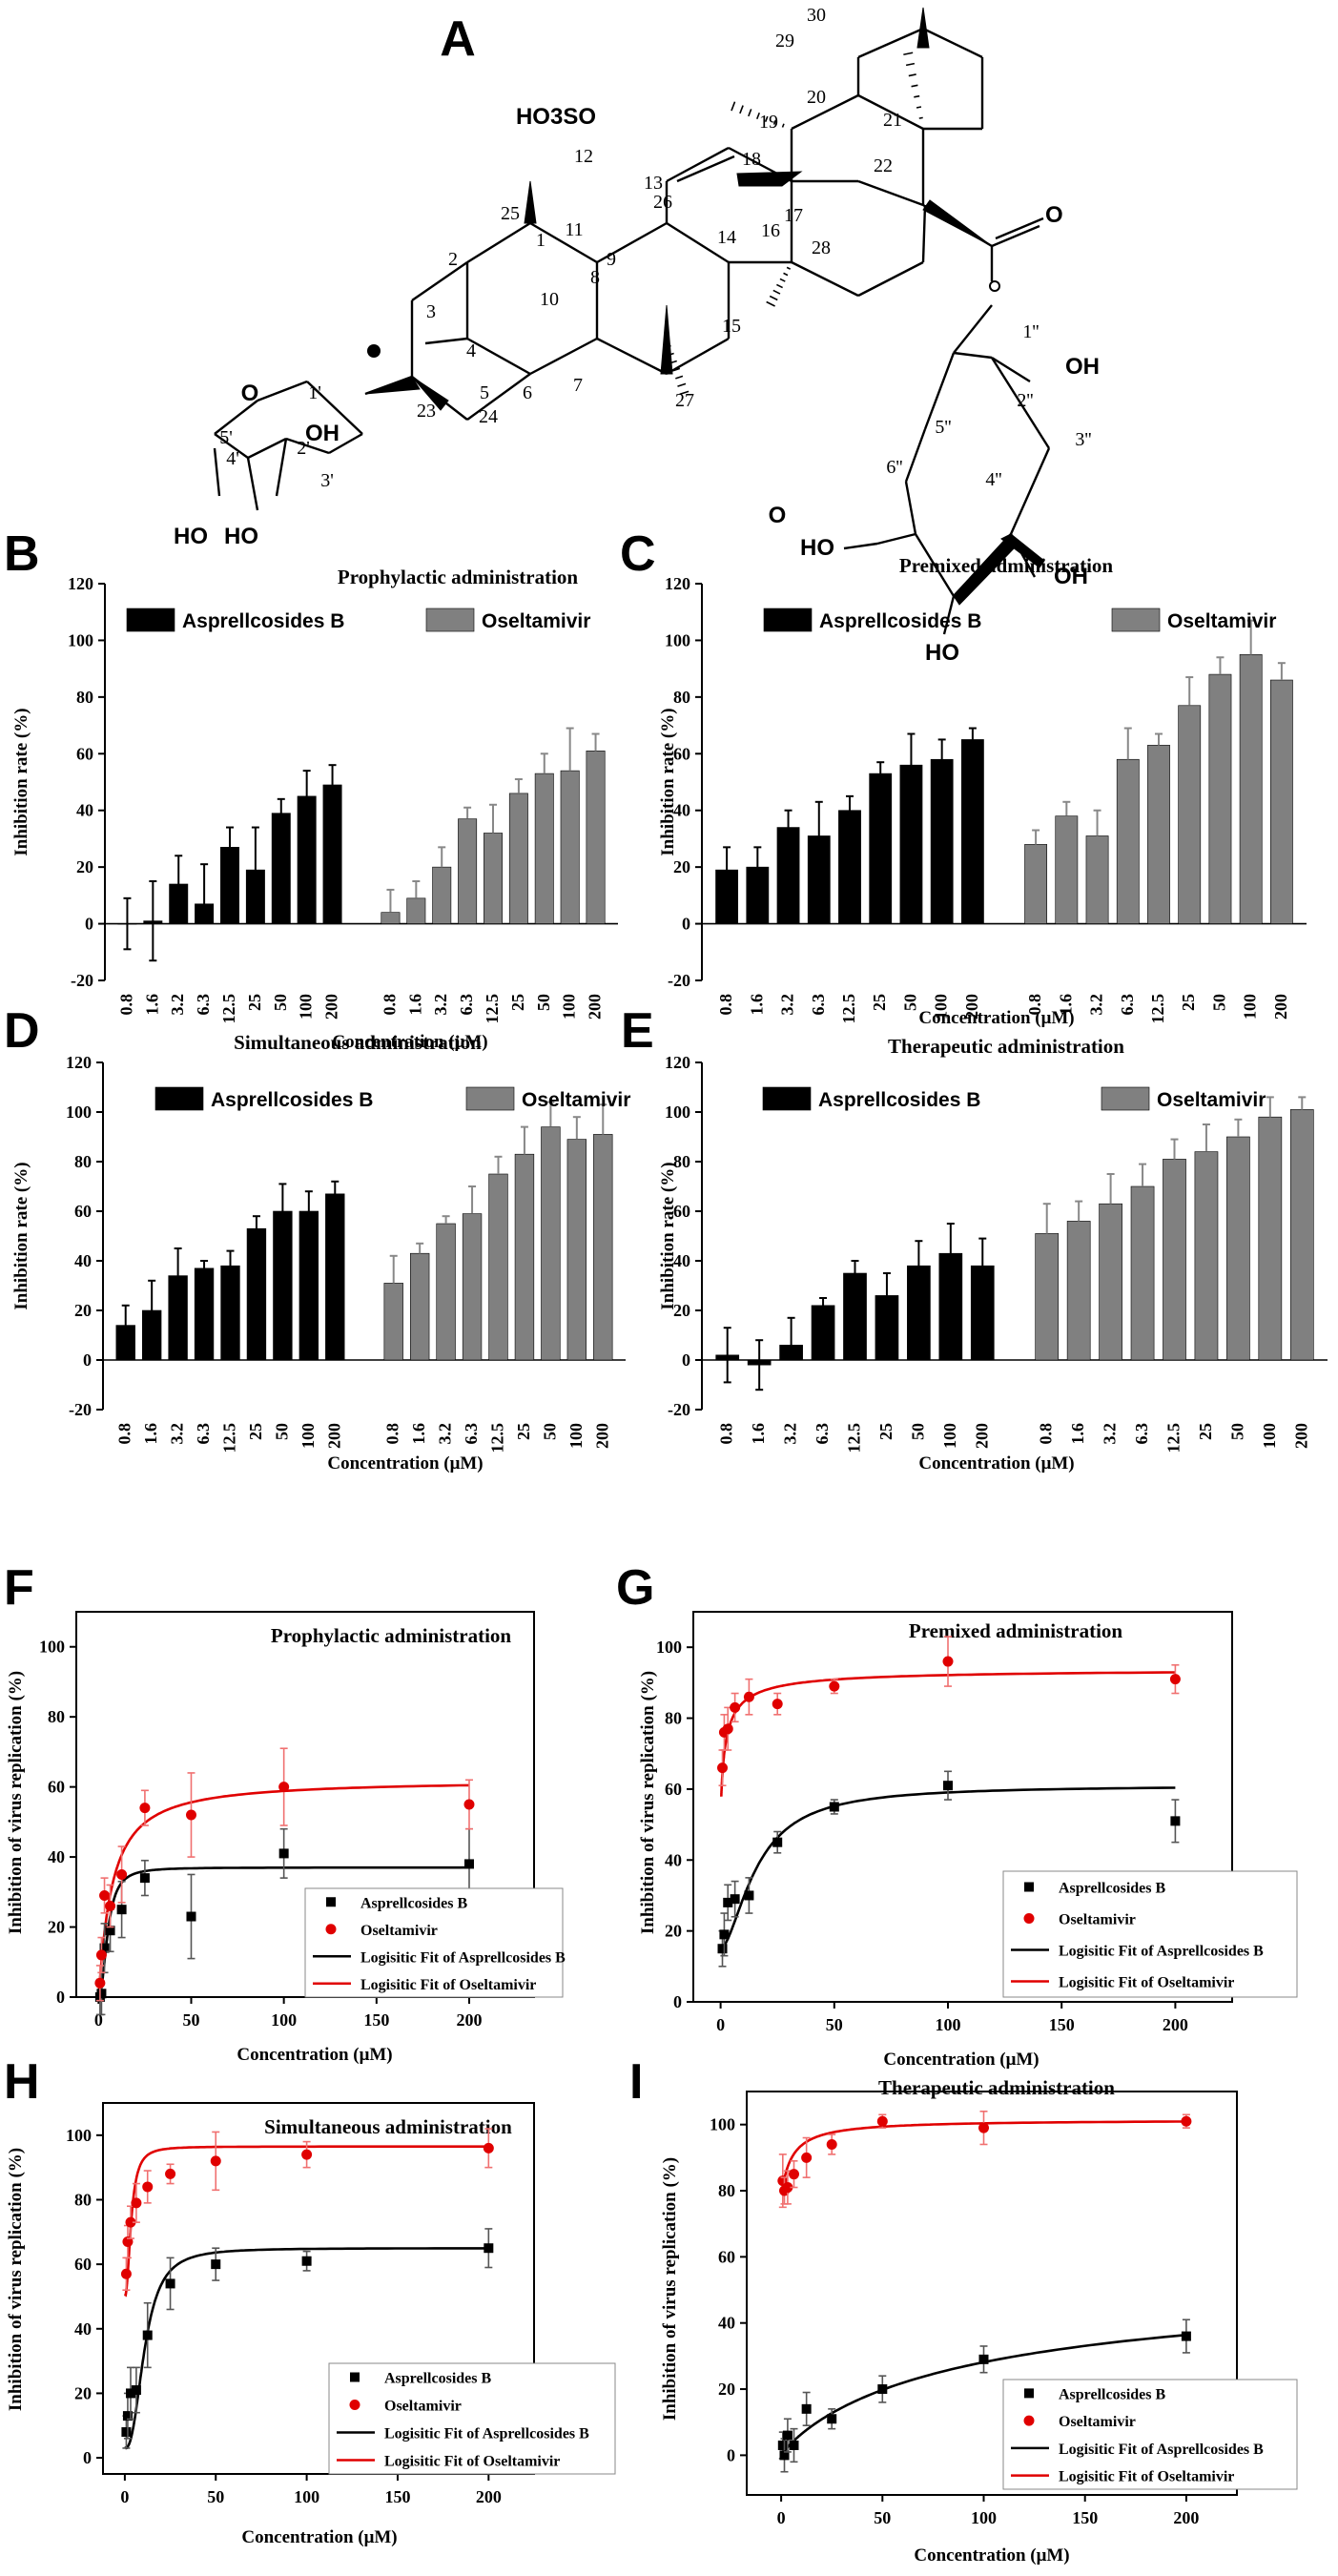 The height and width of the screenshot is (2576, 1338). What do you see at coordinates (1097, 879) in the screenshot?
I see `bar-oseltamivir-3.2` at bounding box center [1097, 879].